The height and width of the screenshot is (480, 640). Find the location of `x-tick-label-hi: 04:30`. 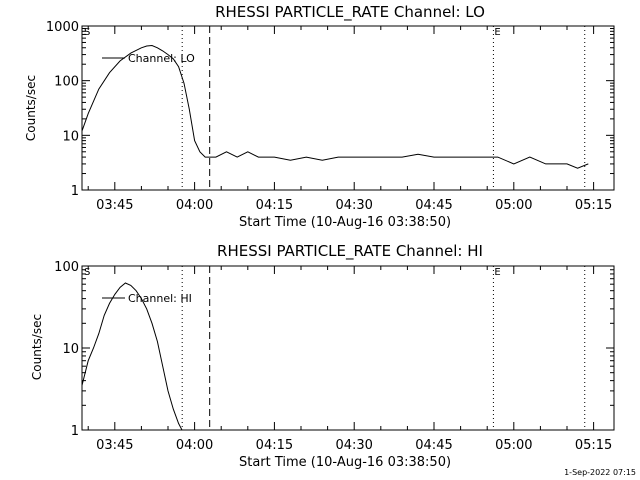

x-tick-label-hi: 04:30 is located at coordinates (353, 445).